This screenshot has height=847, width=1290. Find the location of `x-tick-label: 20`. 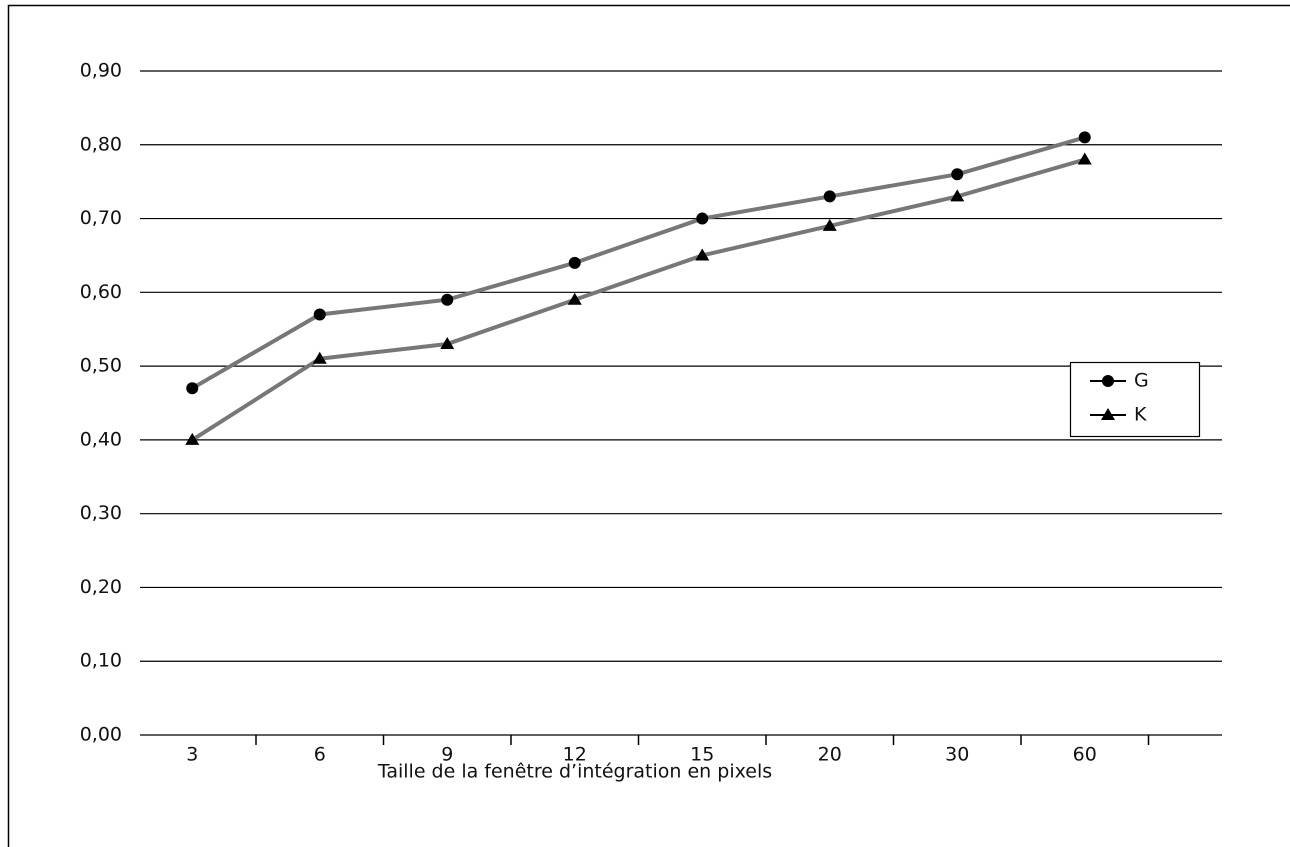

x-tick-label: 20 is located at coordinates (830, 755).